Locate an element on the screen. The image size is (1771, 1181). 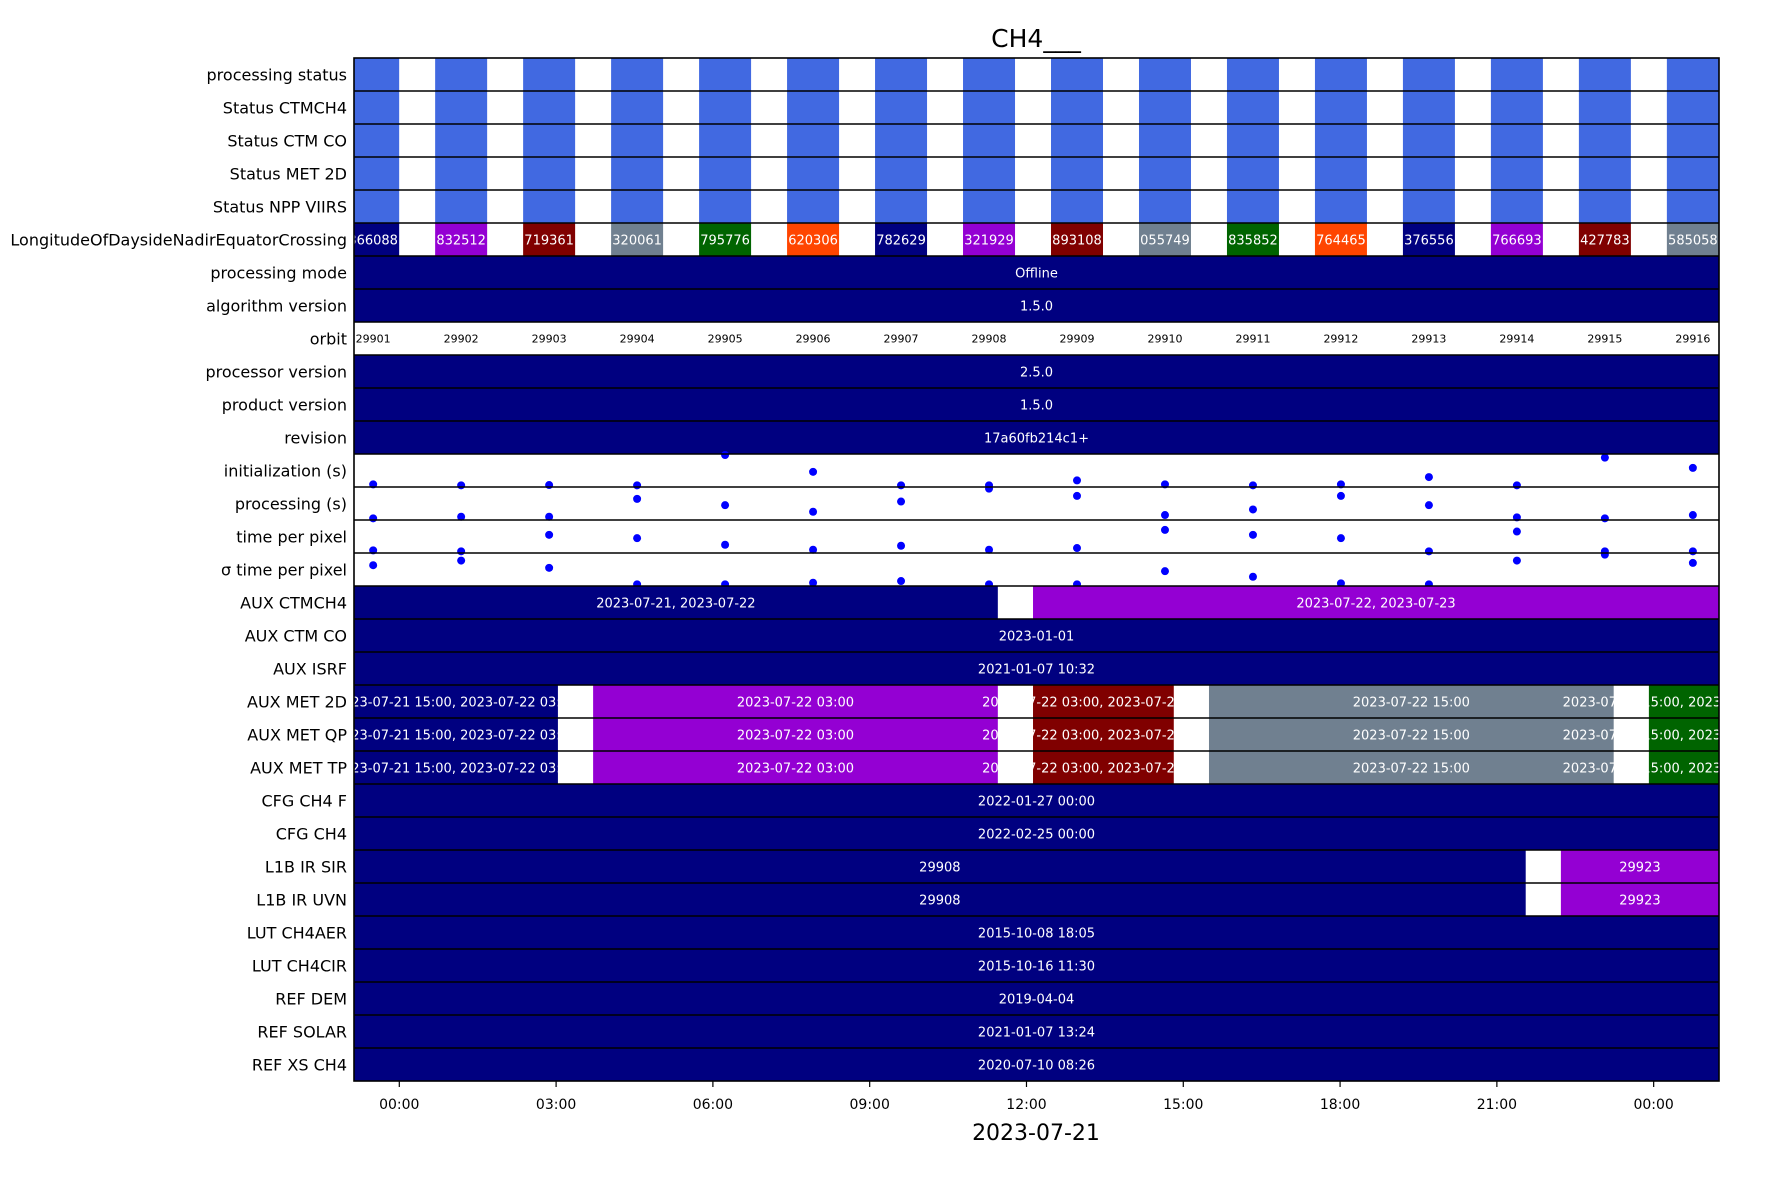
chart-title: CH4___ is located at coordinates (1036, 38).